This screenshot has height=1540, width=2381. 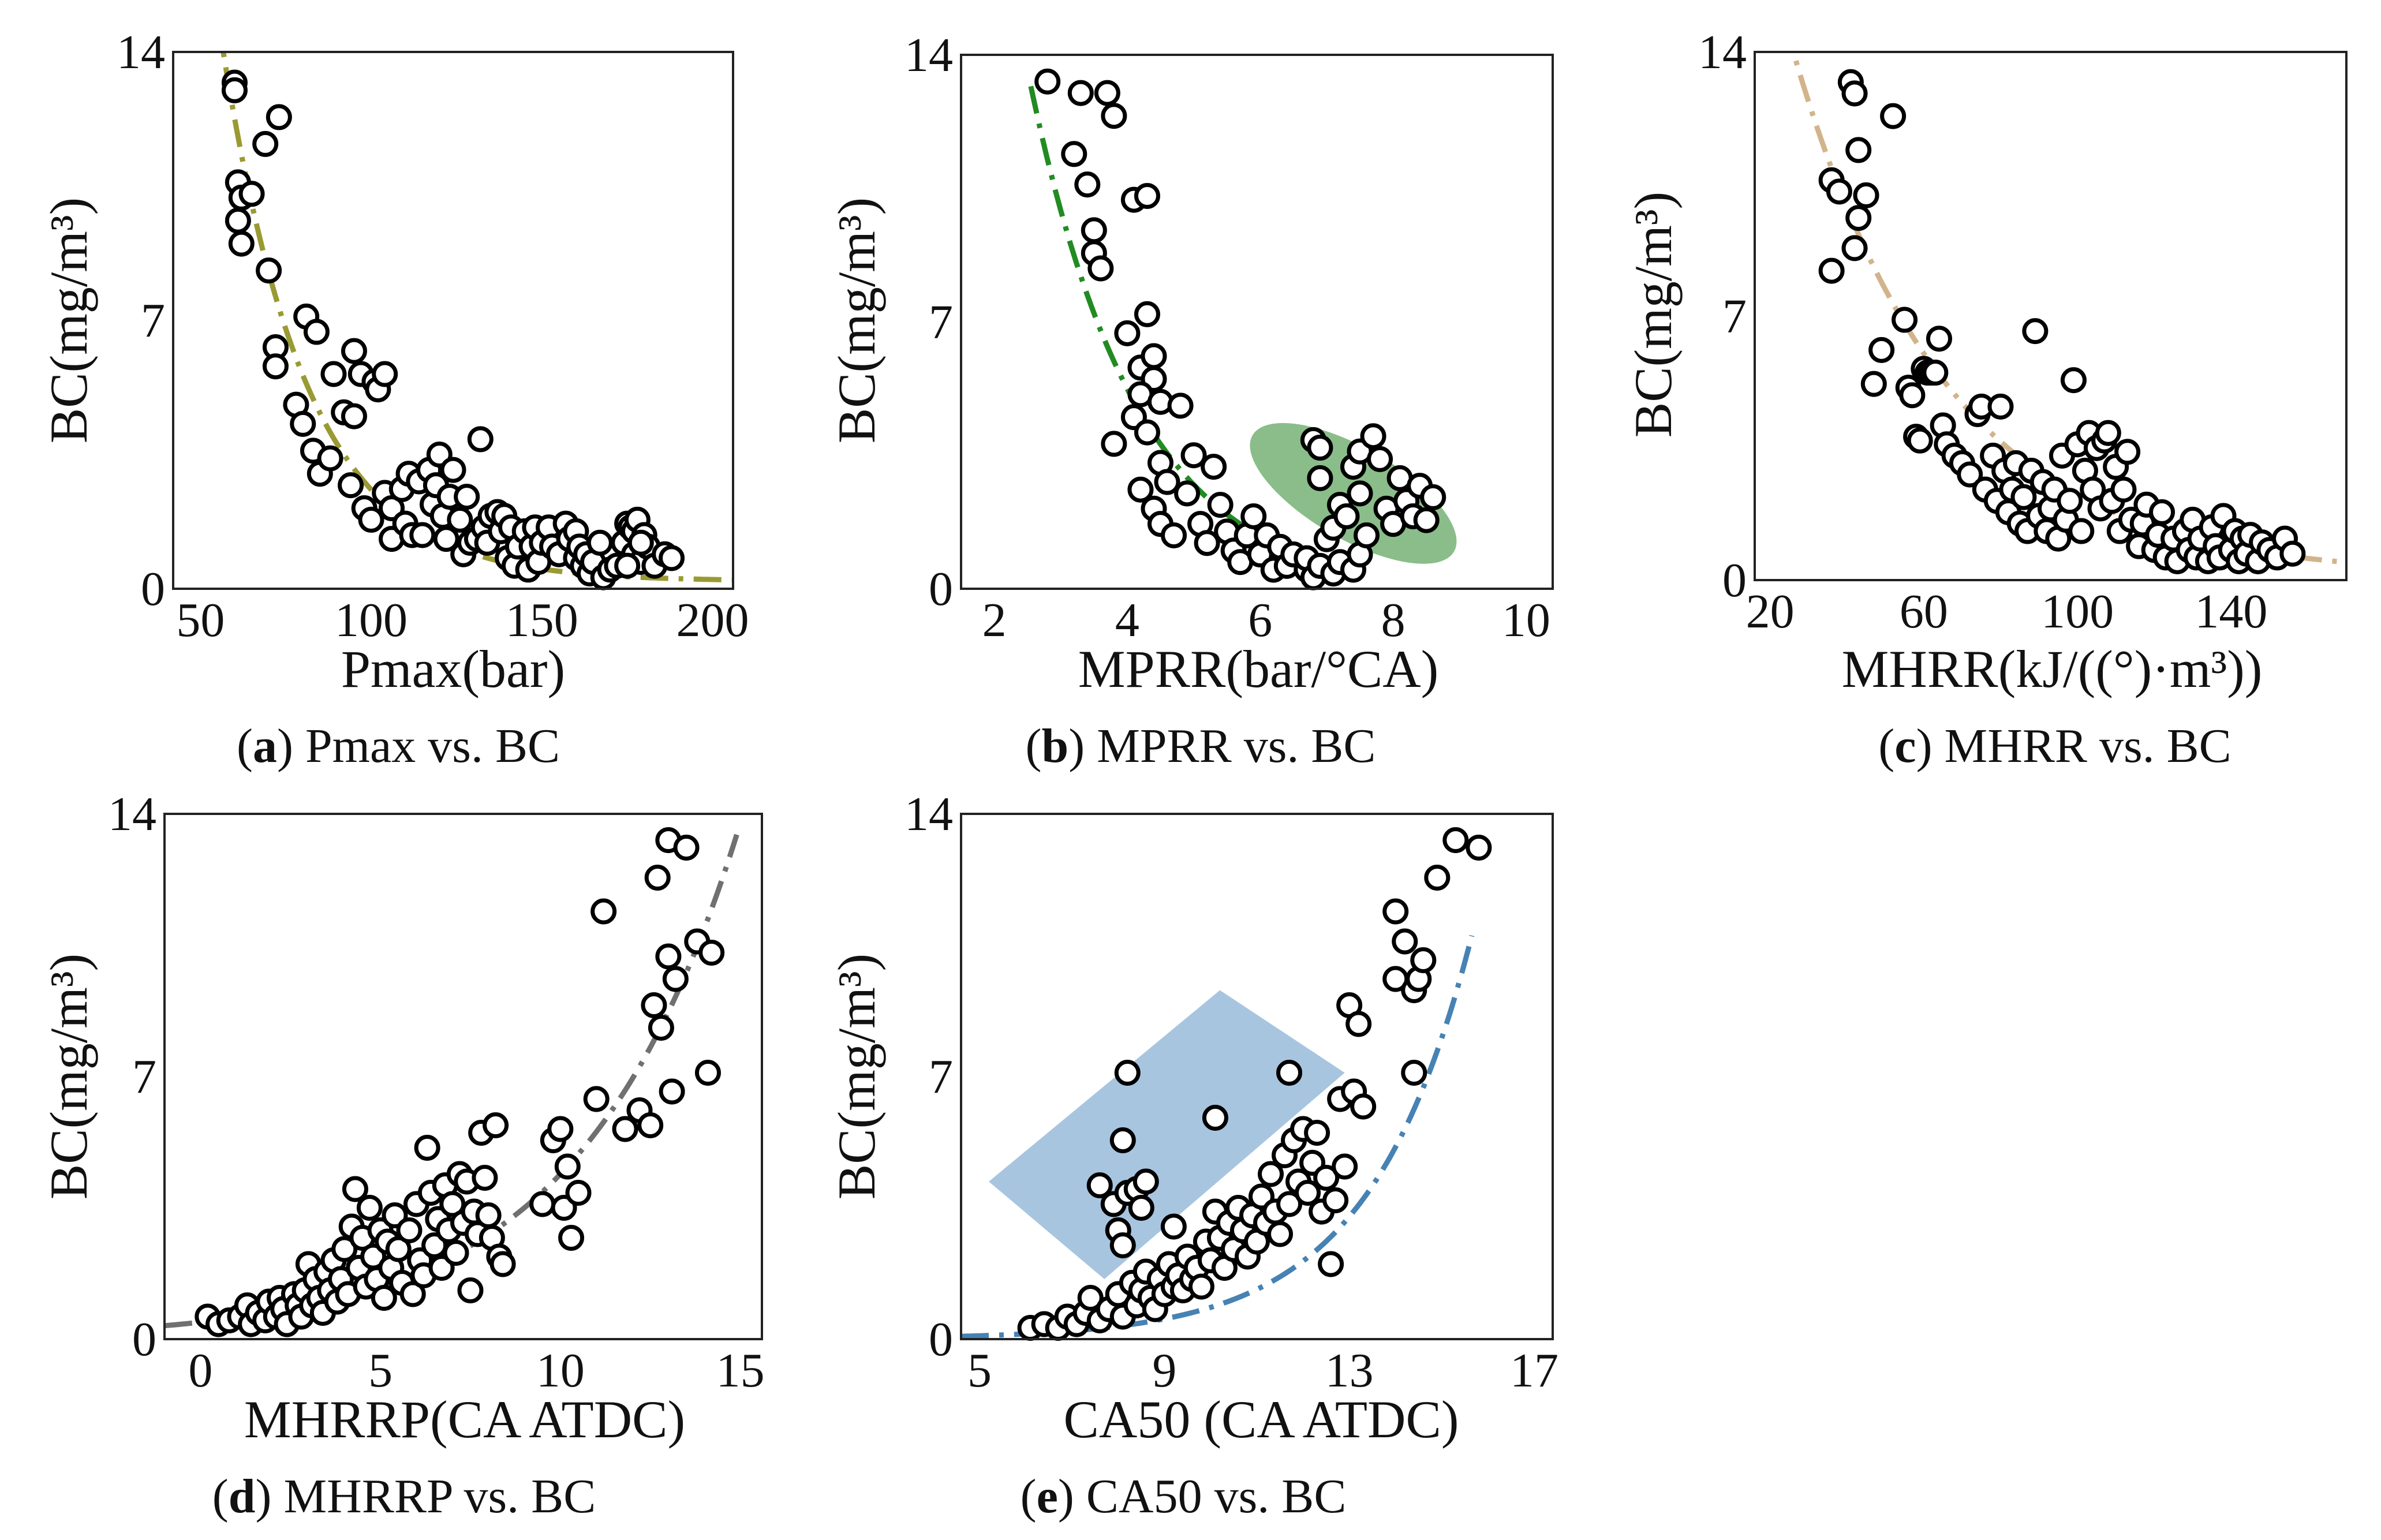 I want to click on caption-c: (c) MHRR vs. BC, so click(x=2054, y=746).